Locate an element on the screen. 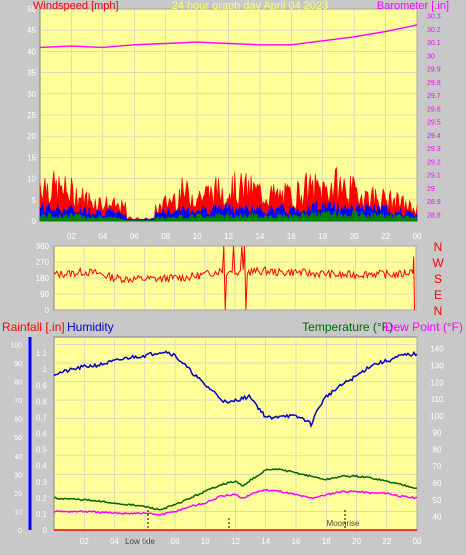  humidity-tick-label: 20 is located at coordinates (18, 494).